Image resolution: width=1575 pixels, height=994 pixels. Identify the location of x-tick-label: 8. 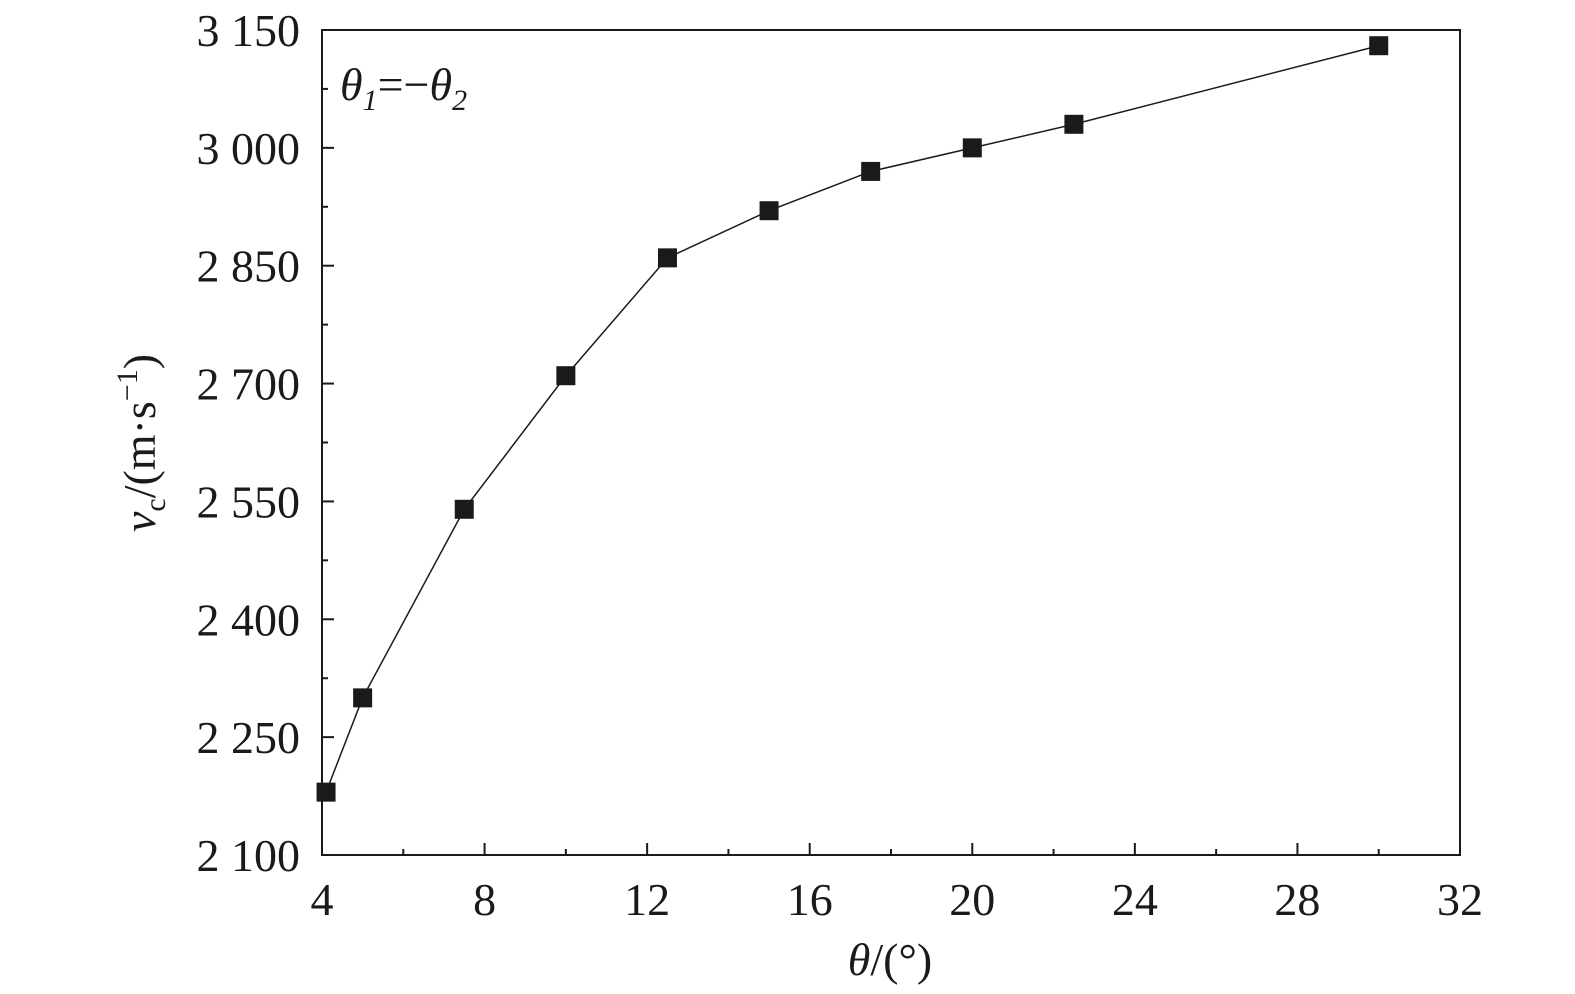
(484, 899).